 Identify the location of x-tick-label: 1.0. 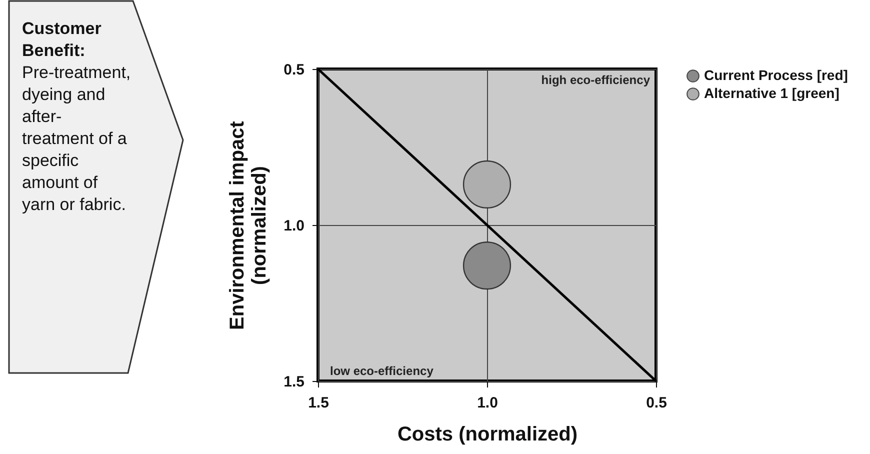
(487, 403).